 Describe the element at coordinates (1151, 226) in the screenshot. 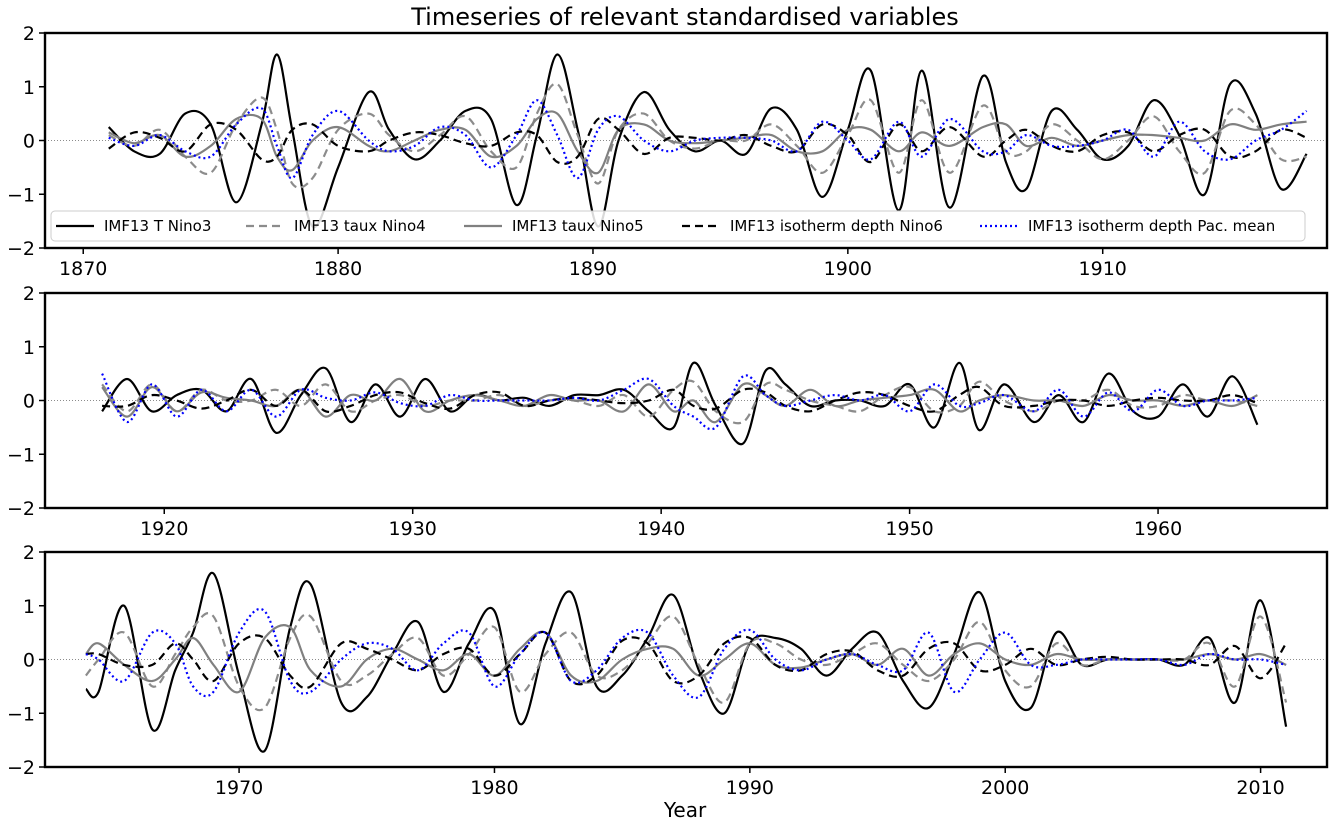

I see `legend-label-5: IMF13 isotherm depth Pac. mean` at that location.